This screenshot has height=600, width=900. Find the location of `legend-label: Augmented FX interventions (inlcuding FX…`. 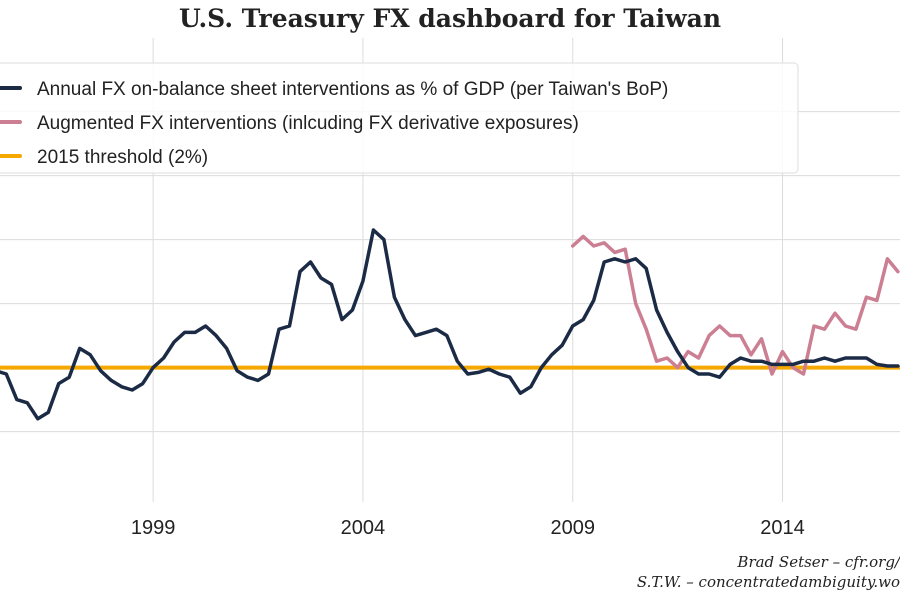

legend-label: Augmented FX interventions (inlcuding FX… is located at coordinates (308, 123).